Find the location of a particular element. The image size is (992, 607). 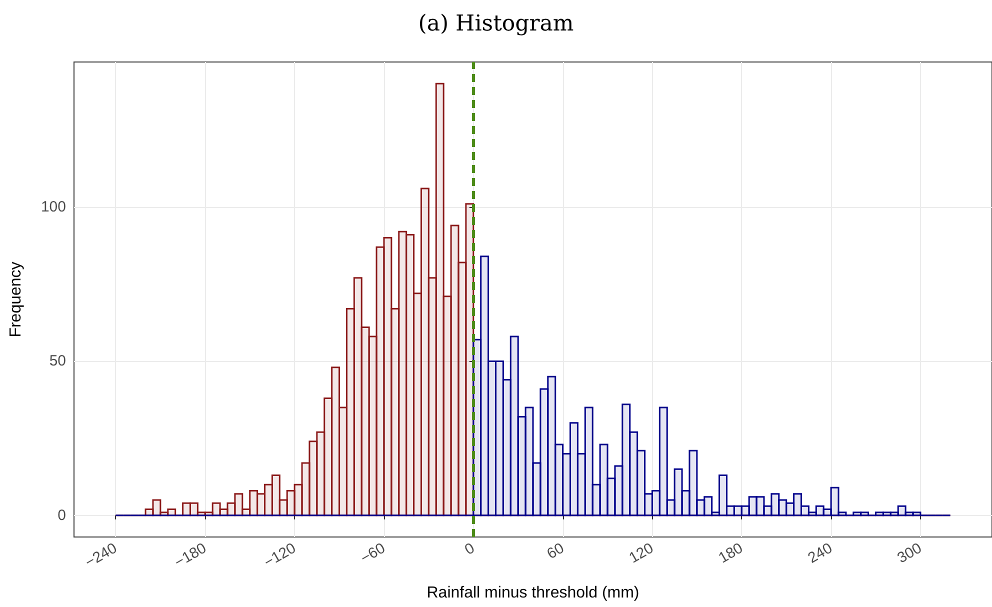

y-tick-label: 0 is located at coordinates (62, 515).